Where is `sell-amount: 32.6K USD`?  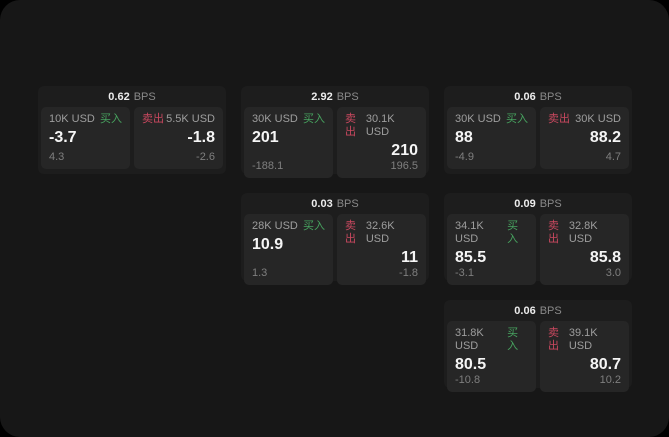 sell-amount: 32.6K USD is located at coordinates (380, 232).